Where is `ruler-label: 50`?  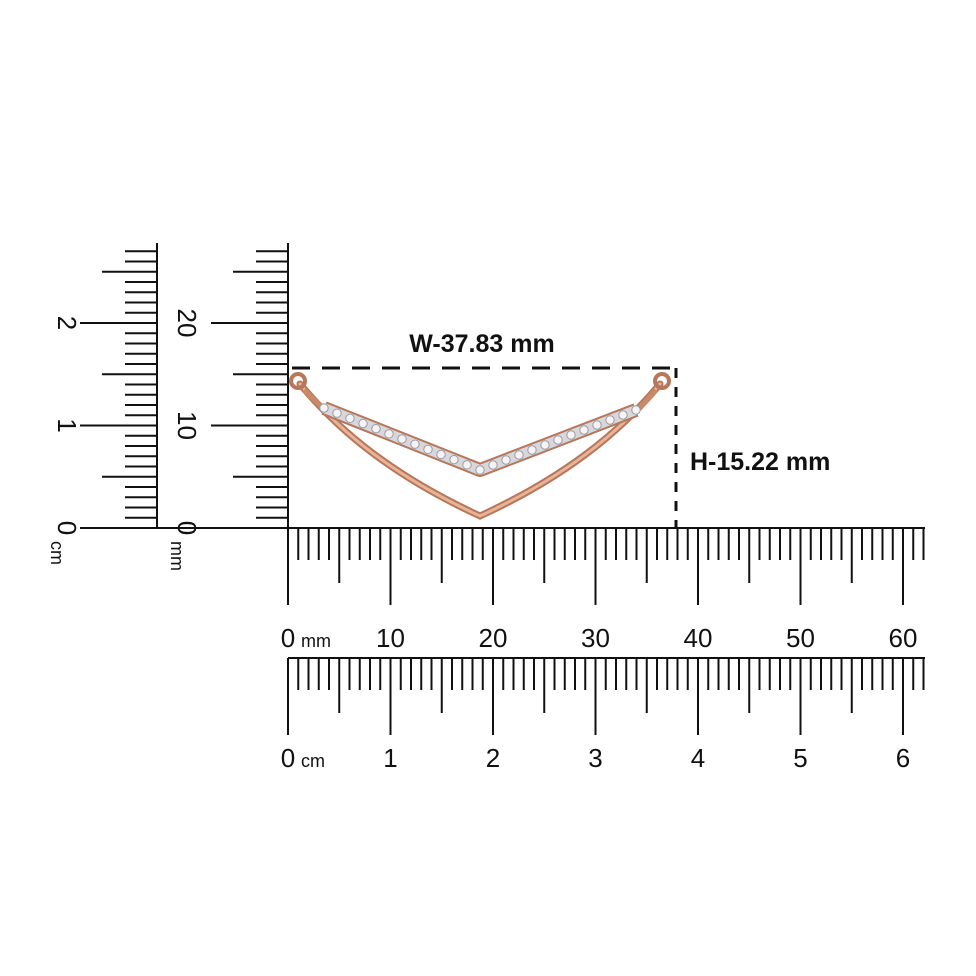
ruler-label: 50 is located at coordinates (800, 638).